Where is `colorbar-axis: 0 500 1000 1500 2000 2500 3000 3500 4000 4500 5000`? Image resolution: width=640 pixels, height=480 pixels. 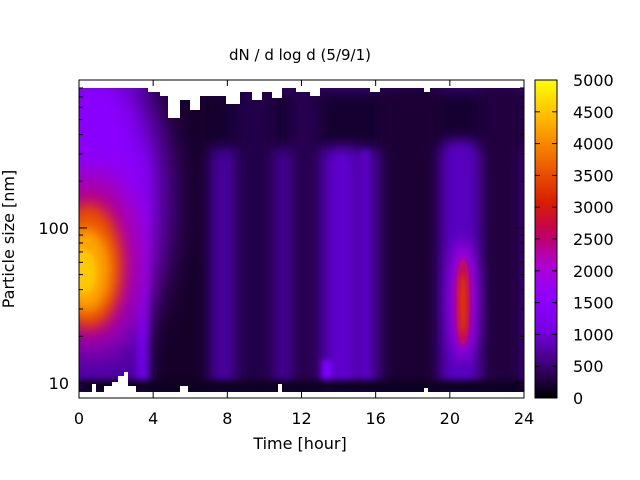
colorbar-axis: 0 500 1000 1500 2000 2500 3000 3500 4000 4500 5000 is located at coordinates (574, 239).